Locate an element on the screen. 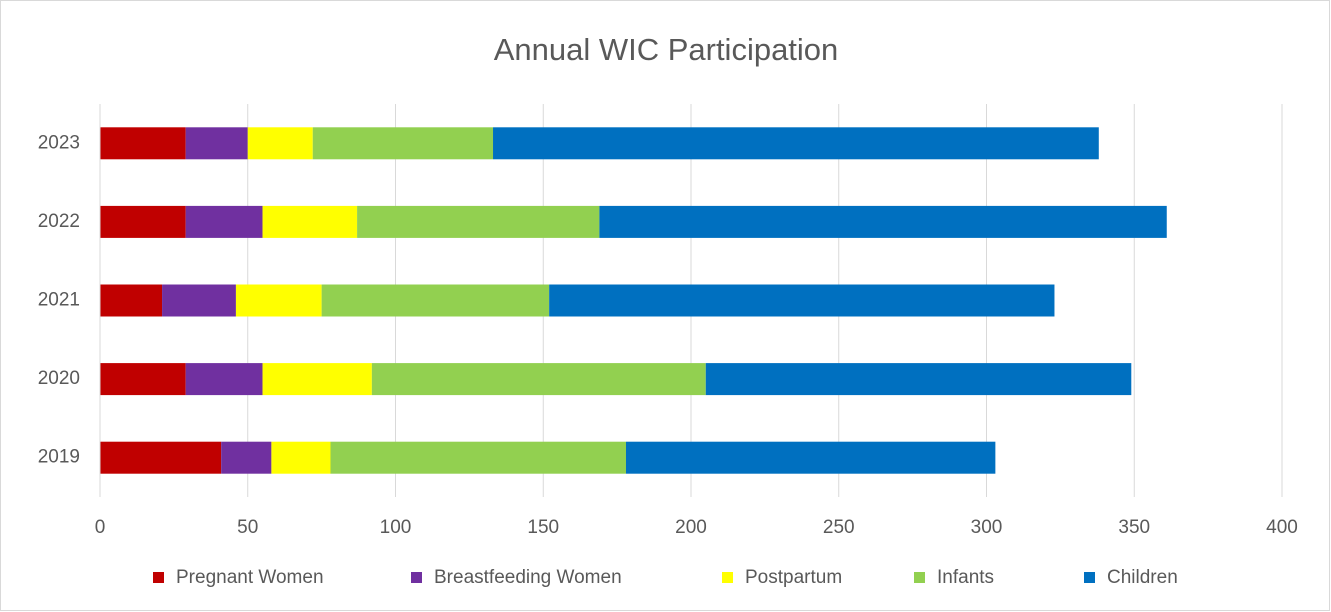 This screenshot has width=1331, height=612. legend-label: Postpartum is located at coordinates (793, 577).